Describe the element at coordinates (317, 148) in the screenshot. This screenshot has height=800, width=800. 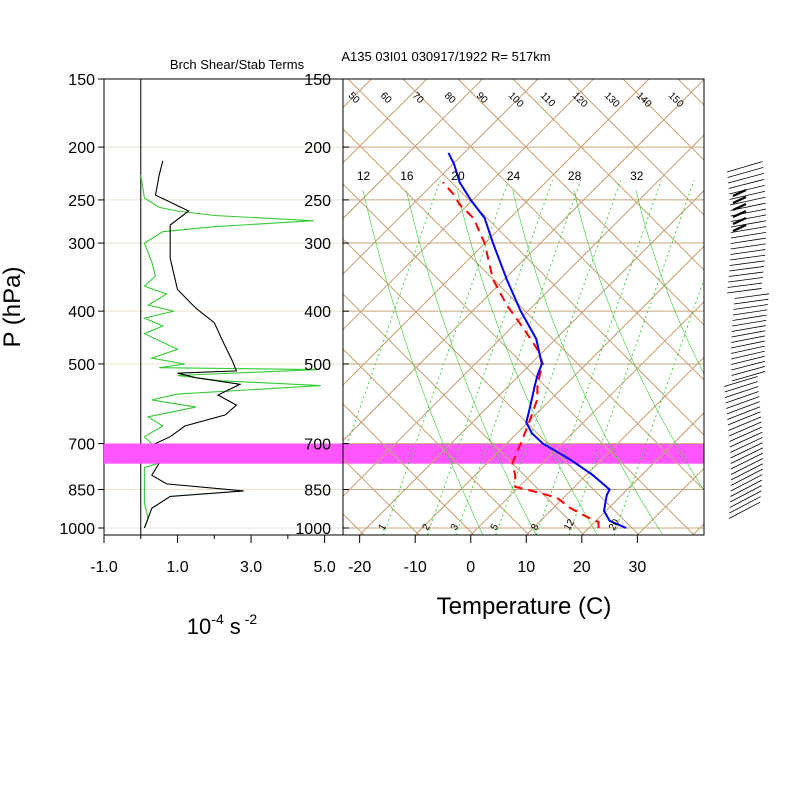
I see `skew-t-y-tick-label: 200` at that location.